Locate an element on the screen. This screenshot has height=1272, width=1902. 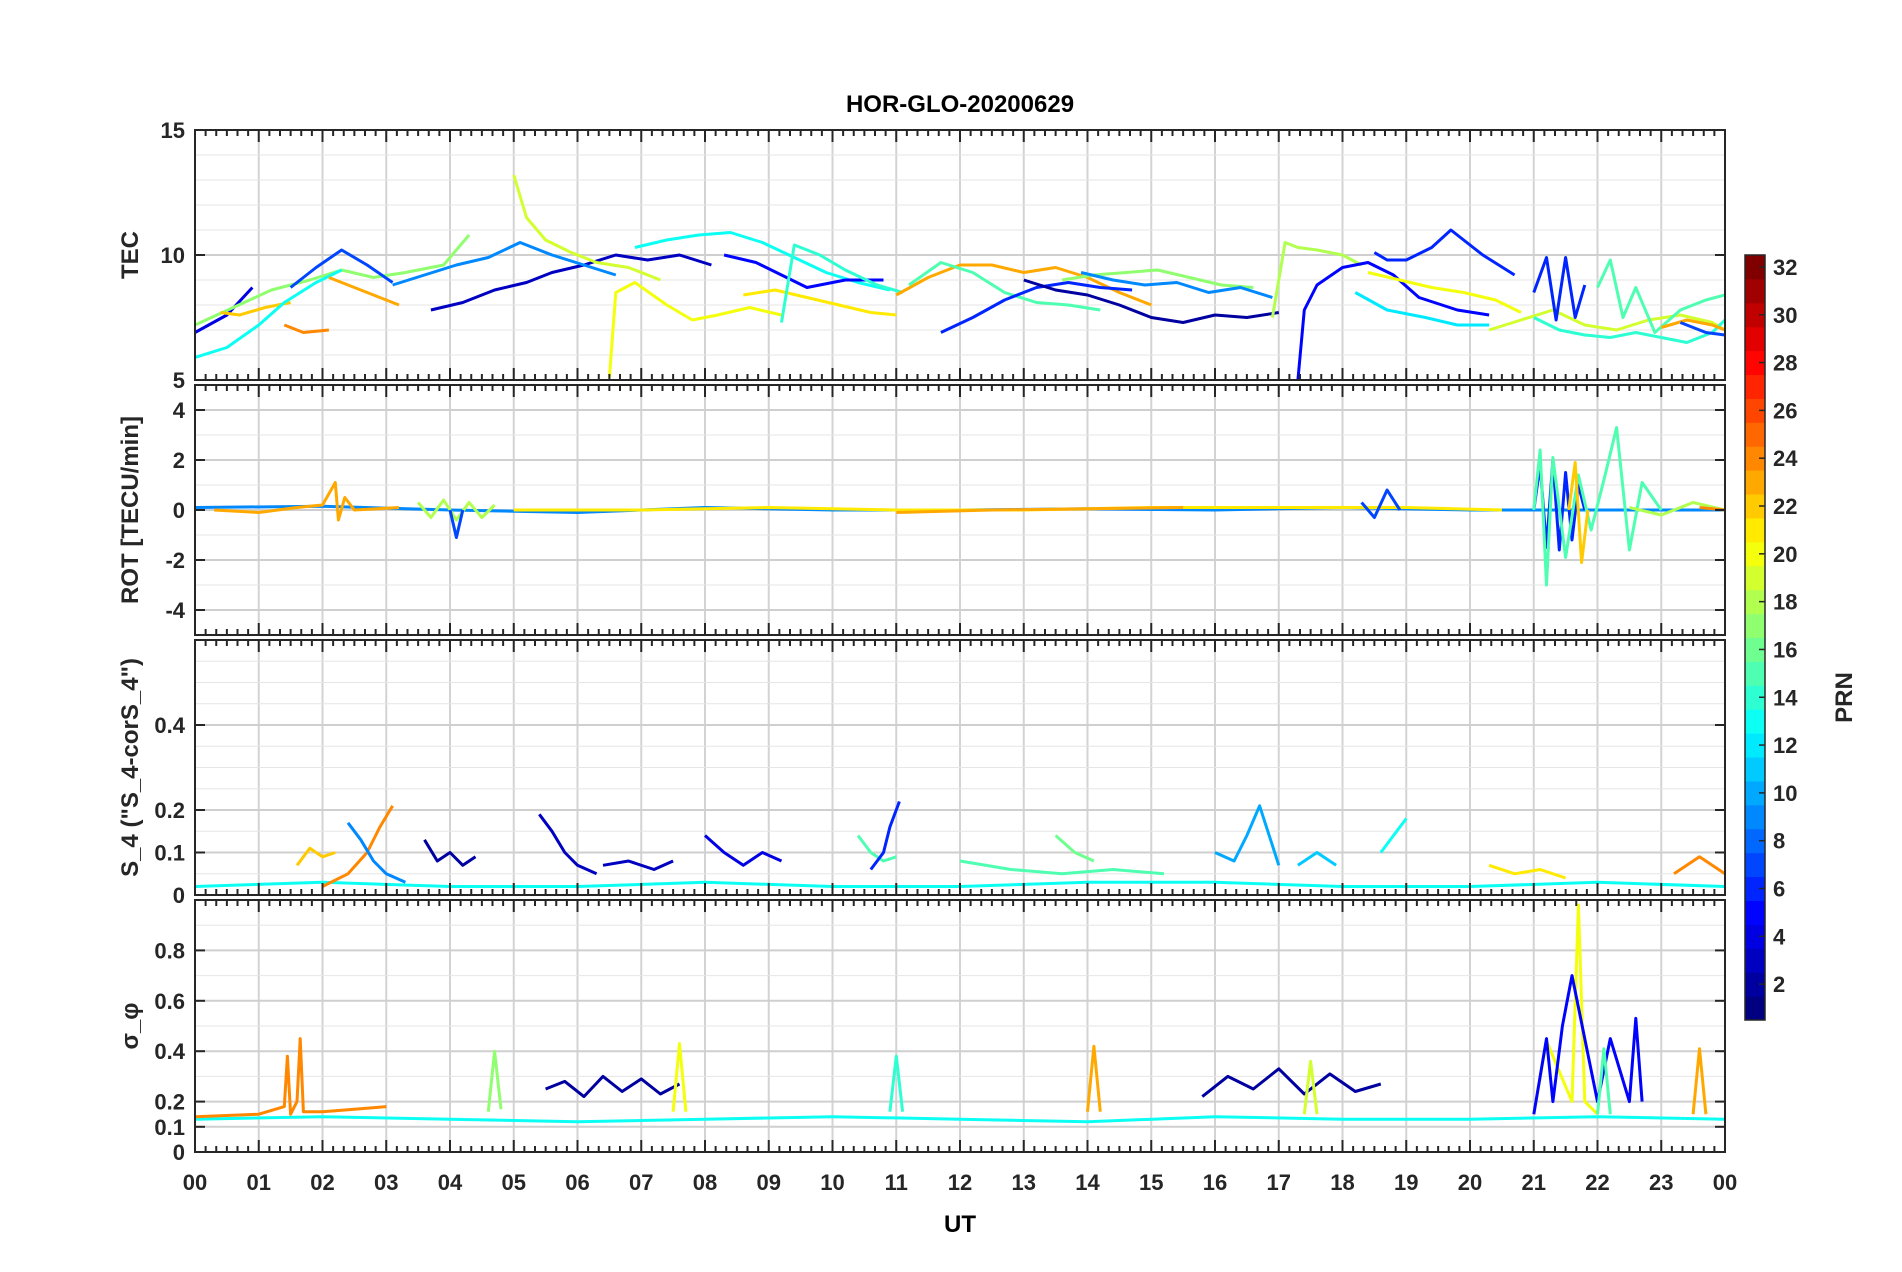
y-tick-label: -2 is located at coordinates (175, 560).